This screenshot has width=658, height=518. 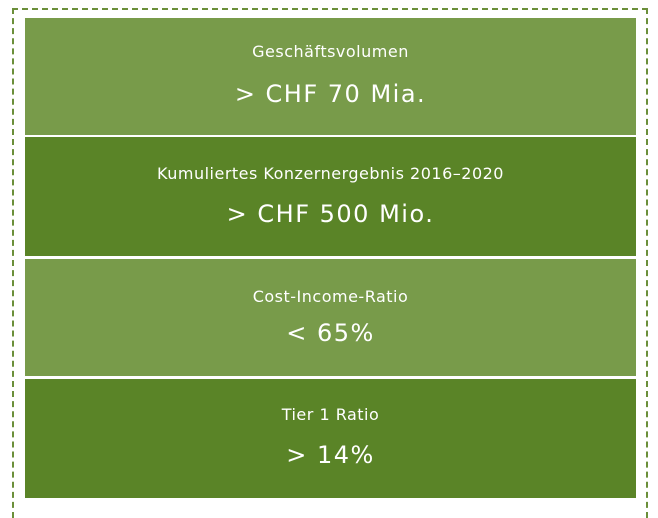 I want to click on kpi-value: > CHF 70 Mia., so click(x=330, y=94).